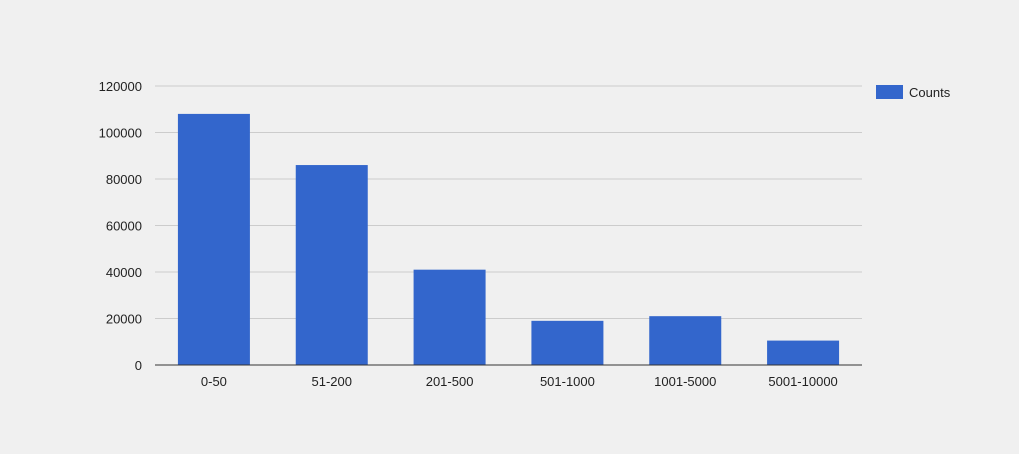 The image size is (1019, 454). What do you see at coordinates (120, 133) in the screenshot?
I see `y-tick-label: 100000` at bounding box center [120, 133].